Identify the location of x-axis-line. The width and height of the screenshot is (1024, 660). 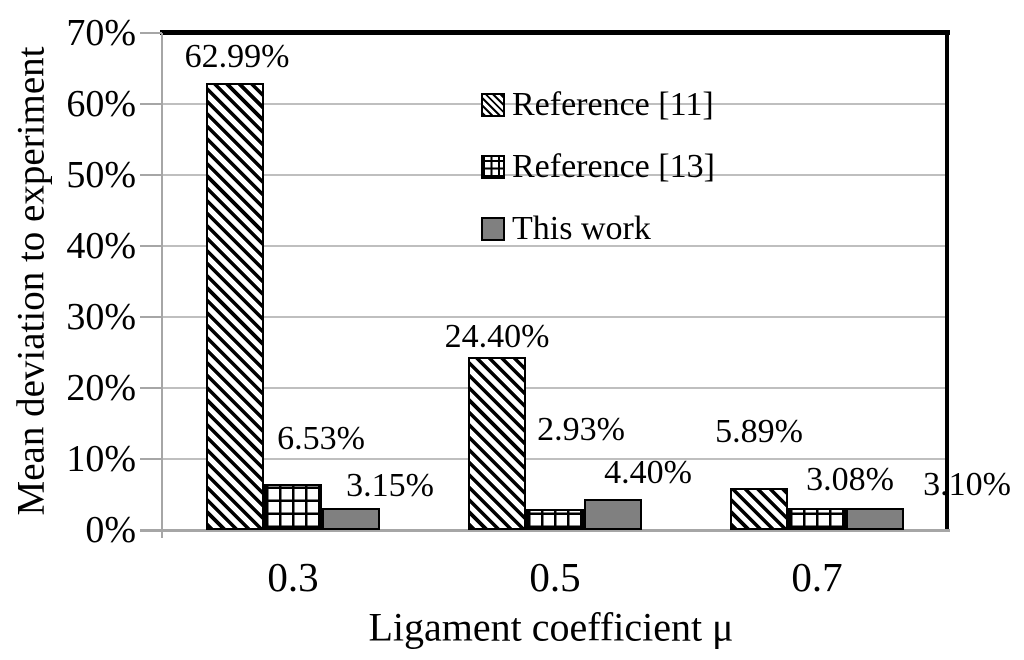
(545, 530).